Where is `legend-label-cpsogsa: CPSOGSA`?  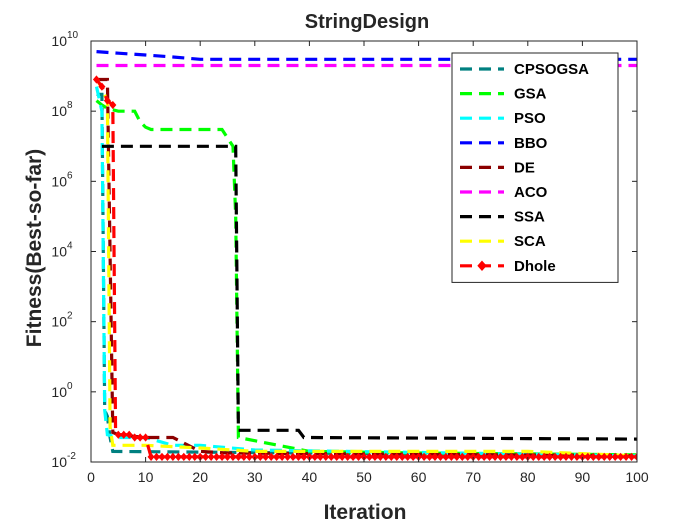 legend-label-cpsogsa: CPSOGSA is located at coordinates (551, 69).